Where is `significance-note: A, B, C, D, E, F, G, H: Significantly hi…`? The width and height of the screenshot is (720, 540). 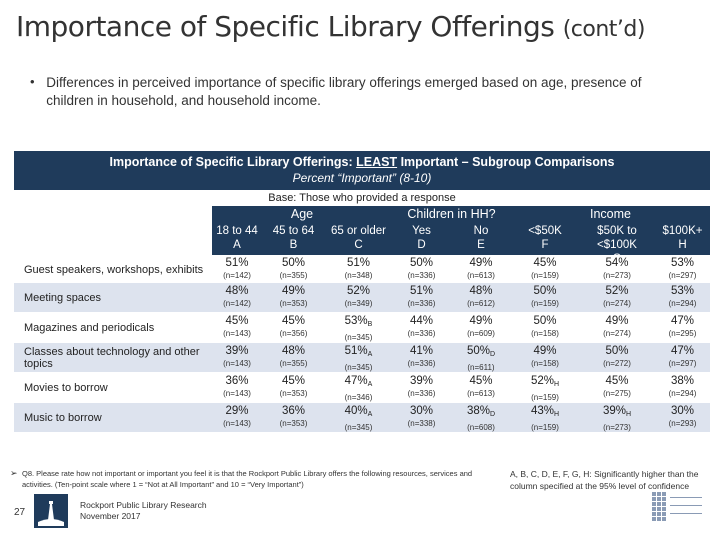 significance-note: A, B, C, D, E, F, G, H: Significantly hi… is located at coordinates (604, 480).